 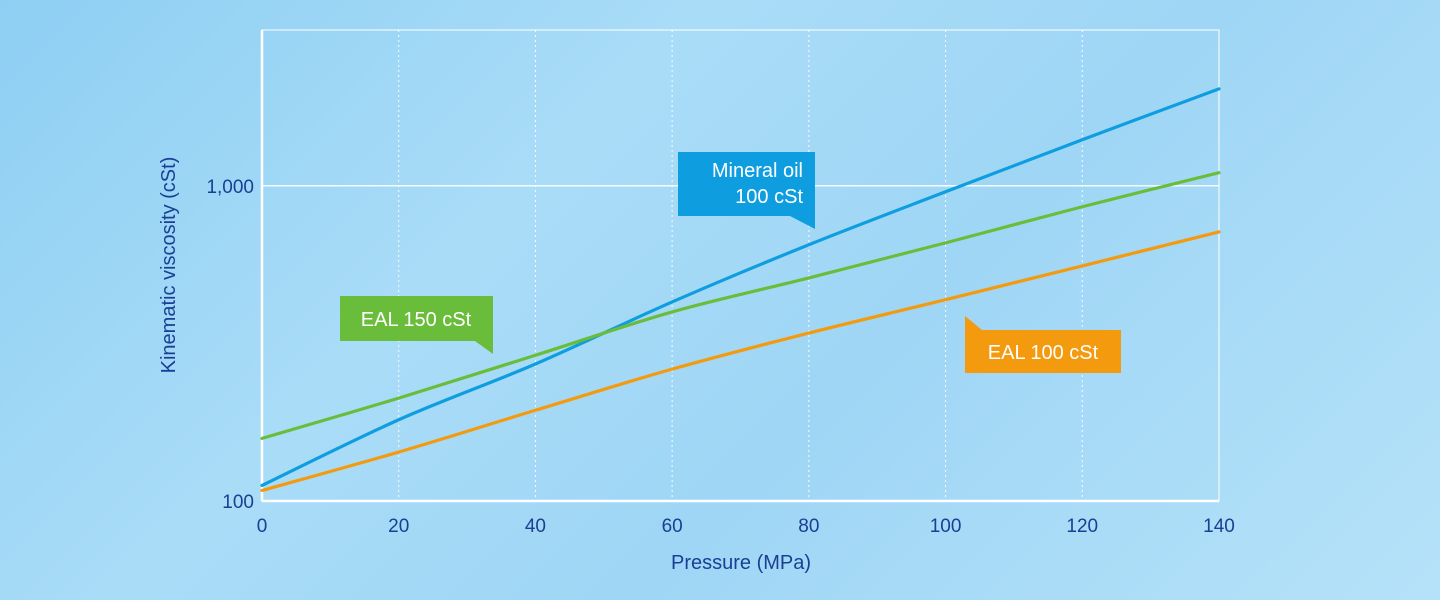 What do you see at coordinates (672, 526) in the screenshot?
I see `x-tick-label: 60` at bounding box center [672, 526].